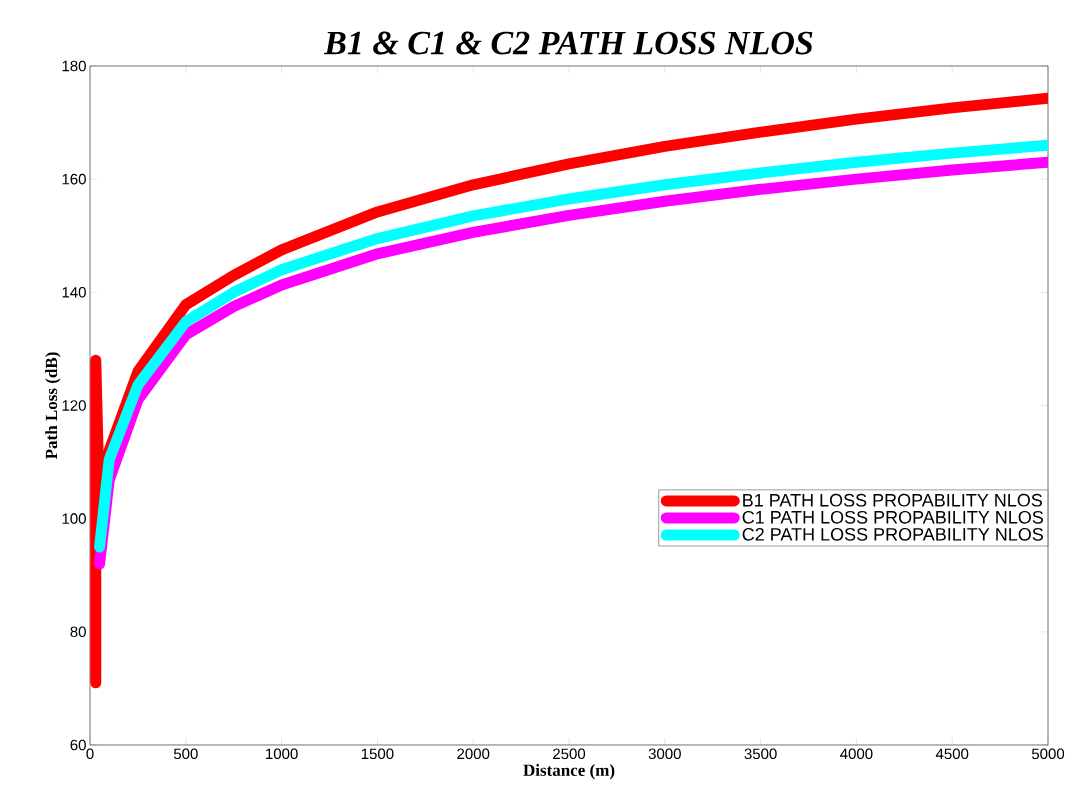 The height and width of the screenshot is (807, 1078). Describe the element at coordinates (569, 754) in the screenshot. I see `x-tick-label: 2500` at that location.